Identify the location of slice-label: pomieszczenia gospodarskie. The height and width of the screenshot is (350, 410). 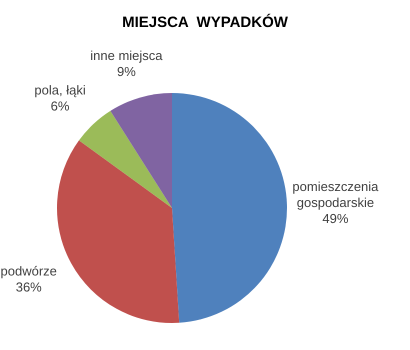
(336, 194).